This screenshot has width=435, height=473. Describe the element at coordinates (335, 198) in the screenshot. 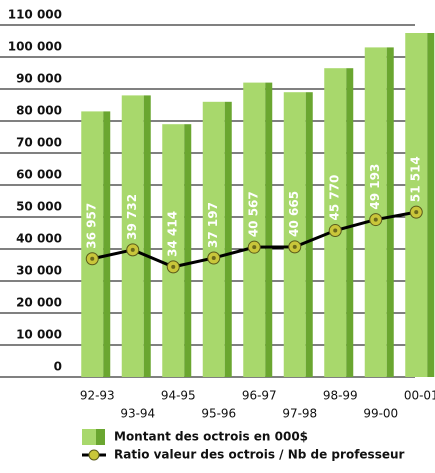

I see `data-label: 45 770` at that location.